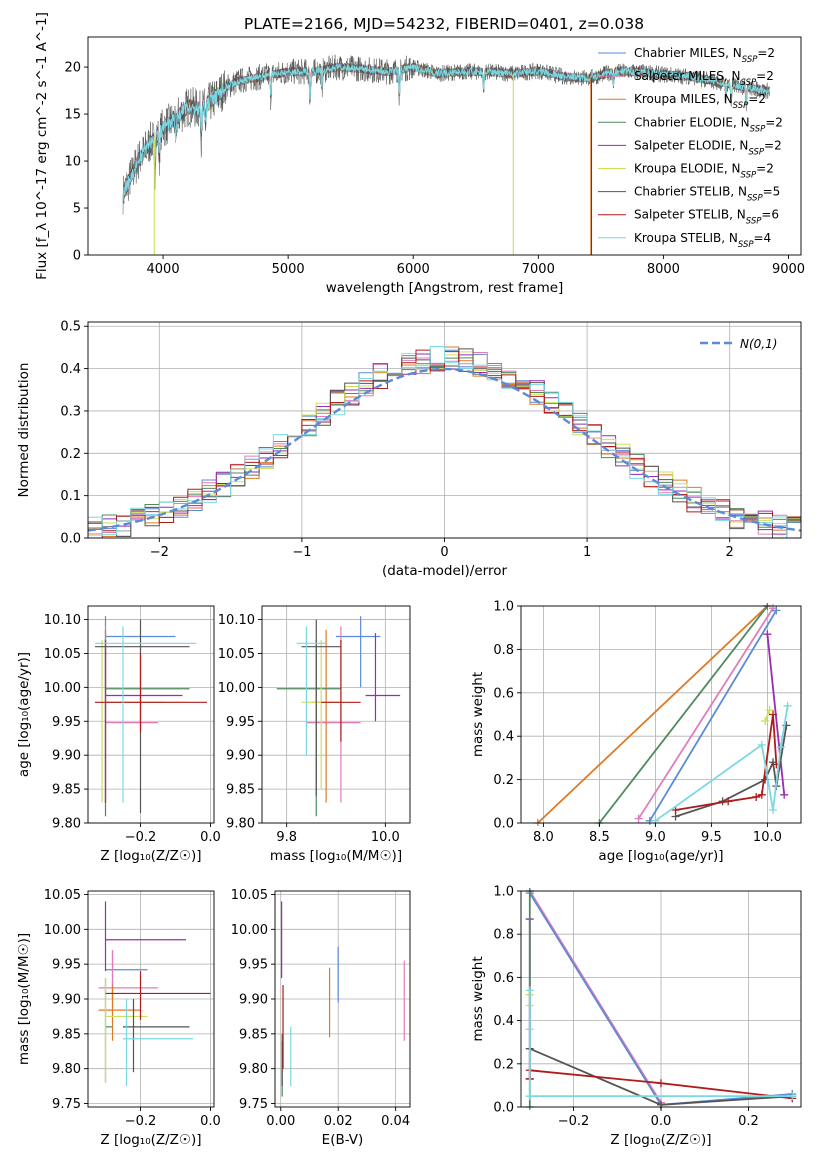 This screenshot has height=1170, width=819. Describe the element at coordinates (24, 430) in the screenshot. I see `y-axis-label: Normed distribution` at that location.